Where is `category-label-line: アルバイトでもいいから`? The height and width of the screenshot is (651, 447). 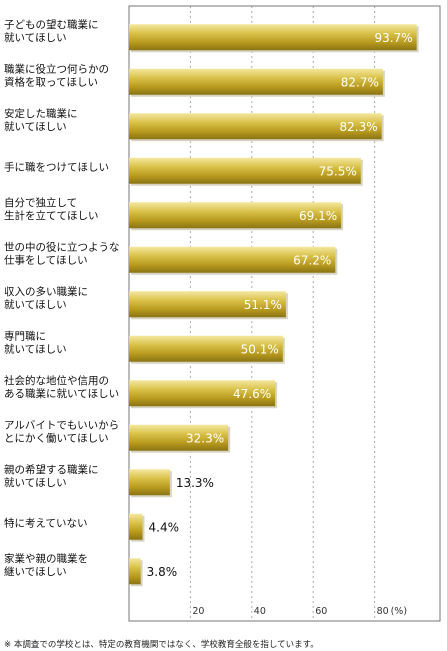
category-label-line: アルバイトでもいいから is located at coordinates (61, 426).